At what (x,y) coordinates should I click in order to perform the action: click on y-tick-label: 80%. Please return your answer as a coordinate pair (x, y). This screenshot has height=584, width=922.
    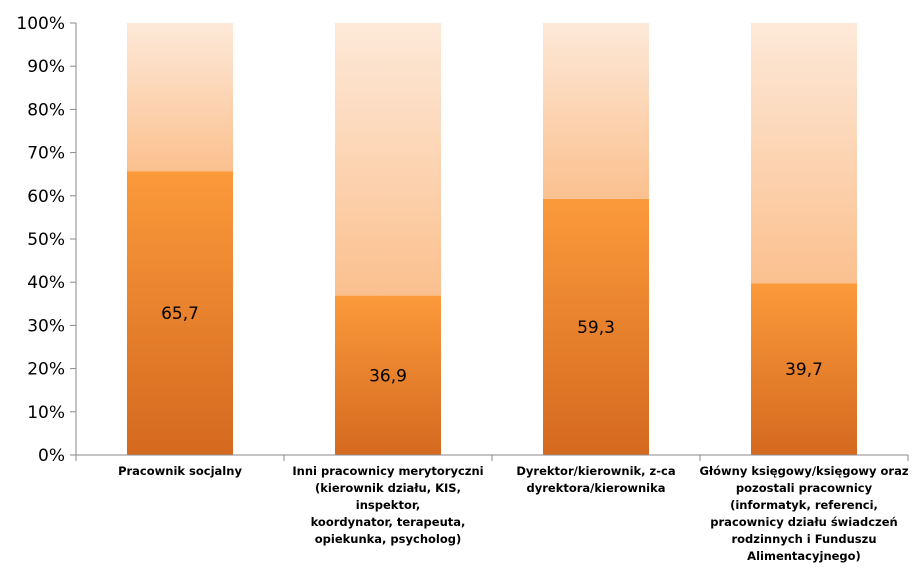
    Looking at the image, I should click on (46, 110).